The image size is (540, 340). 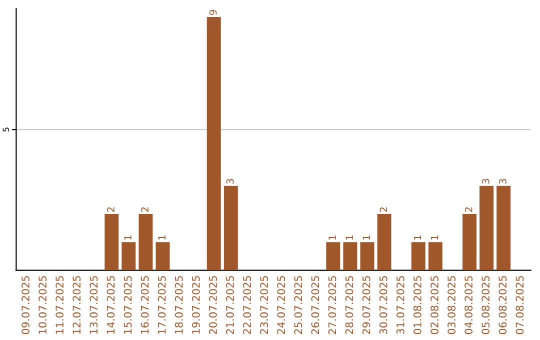 I want to click on x-tick-label: 30.07.2025, so click(x=383, y=305).